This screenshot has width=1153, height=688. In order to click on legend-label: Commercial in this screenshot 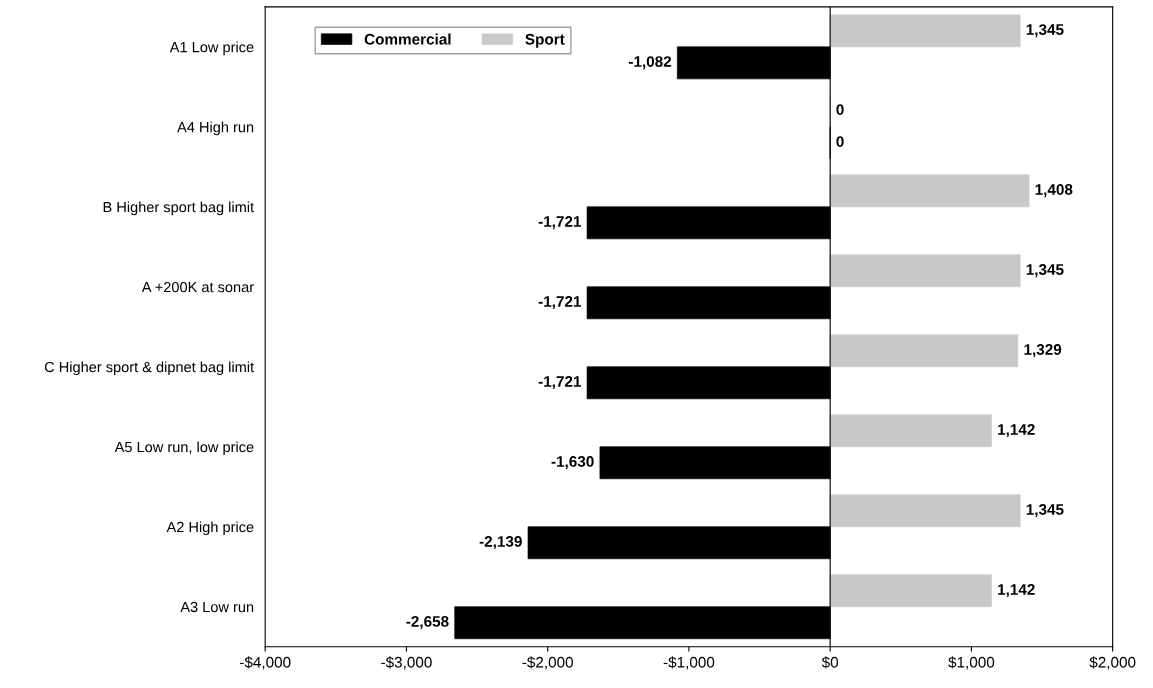, I will do `click(407, 39)`.